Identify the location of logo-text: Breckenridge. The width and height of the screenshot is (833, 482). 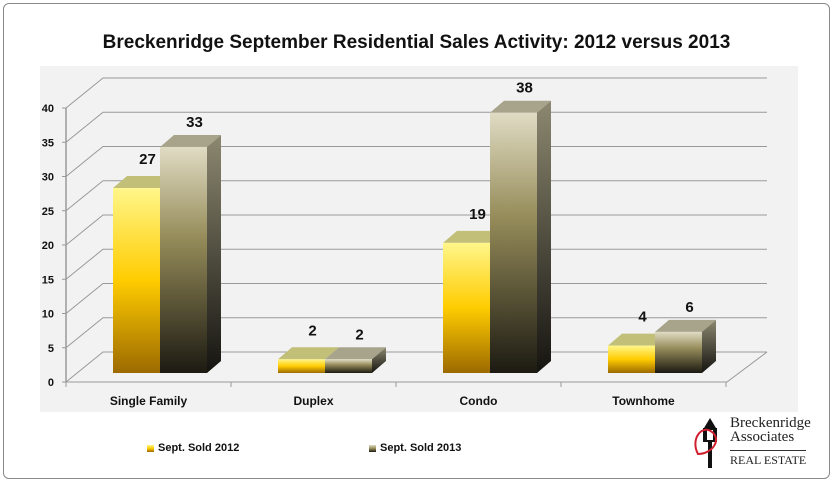
(770, 423).